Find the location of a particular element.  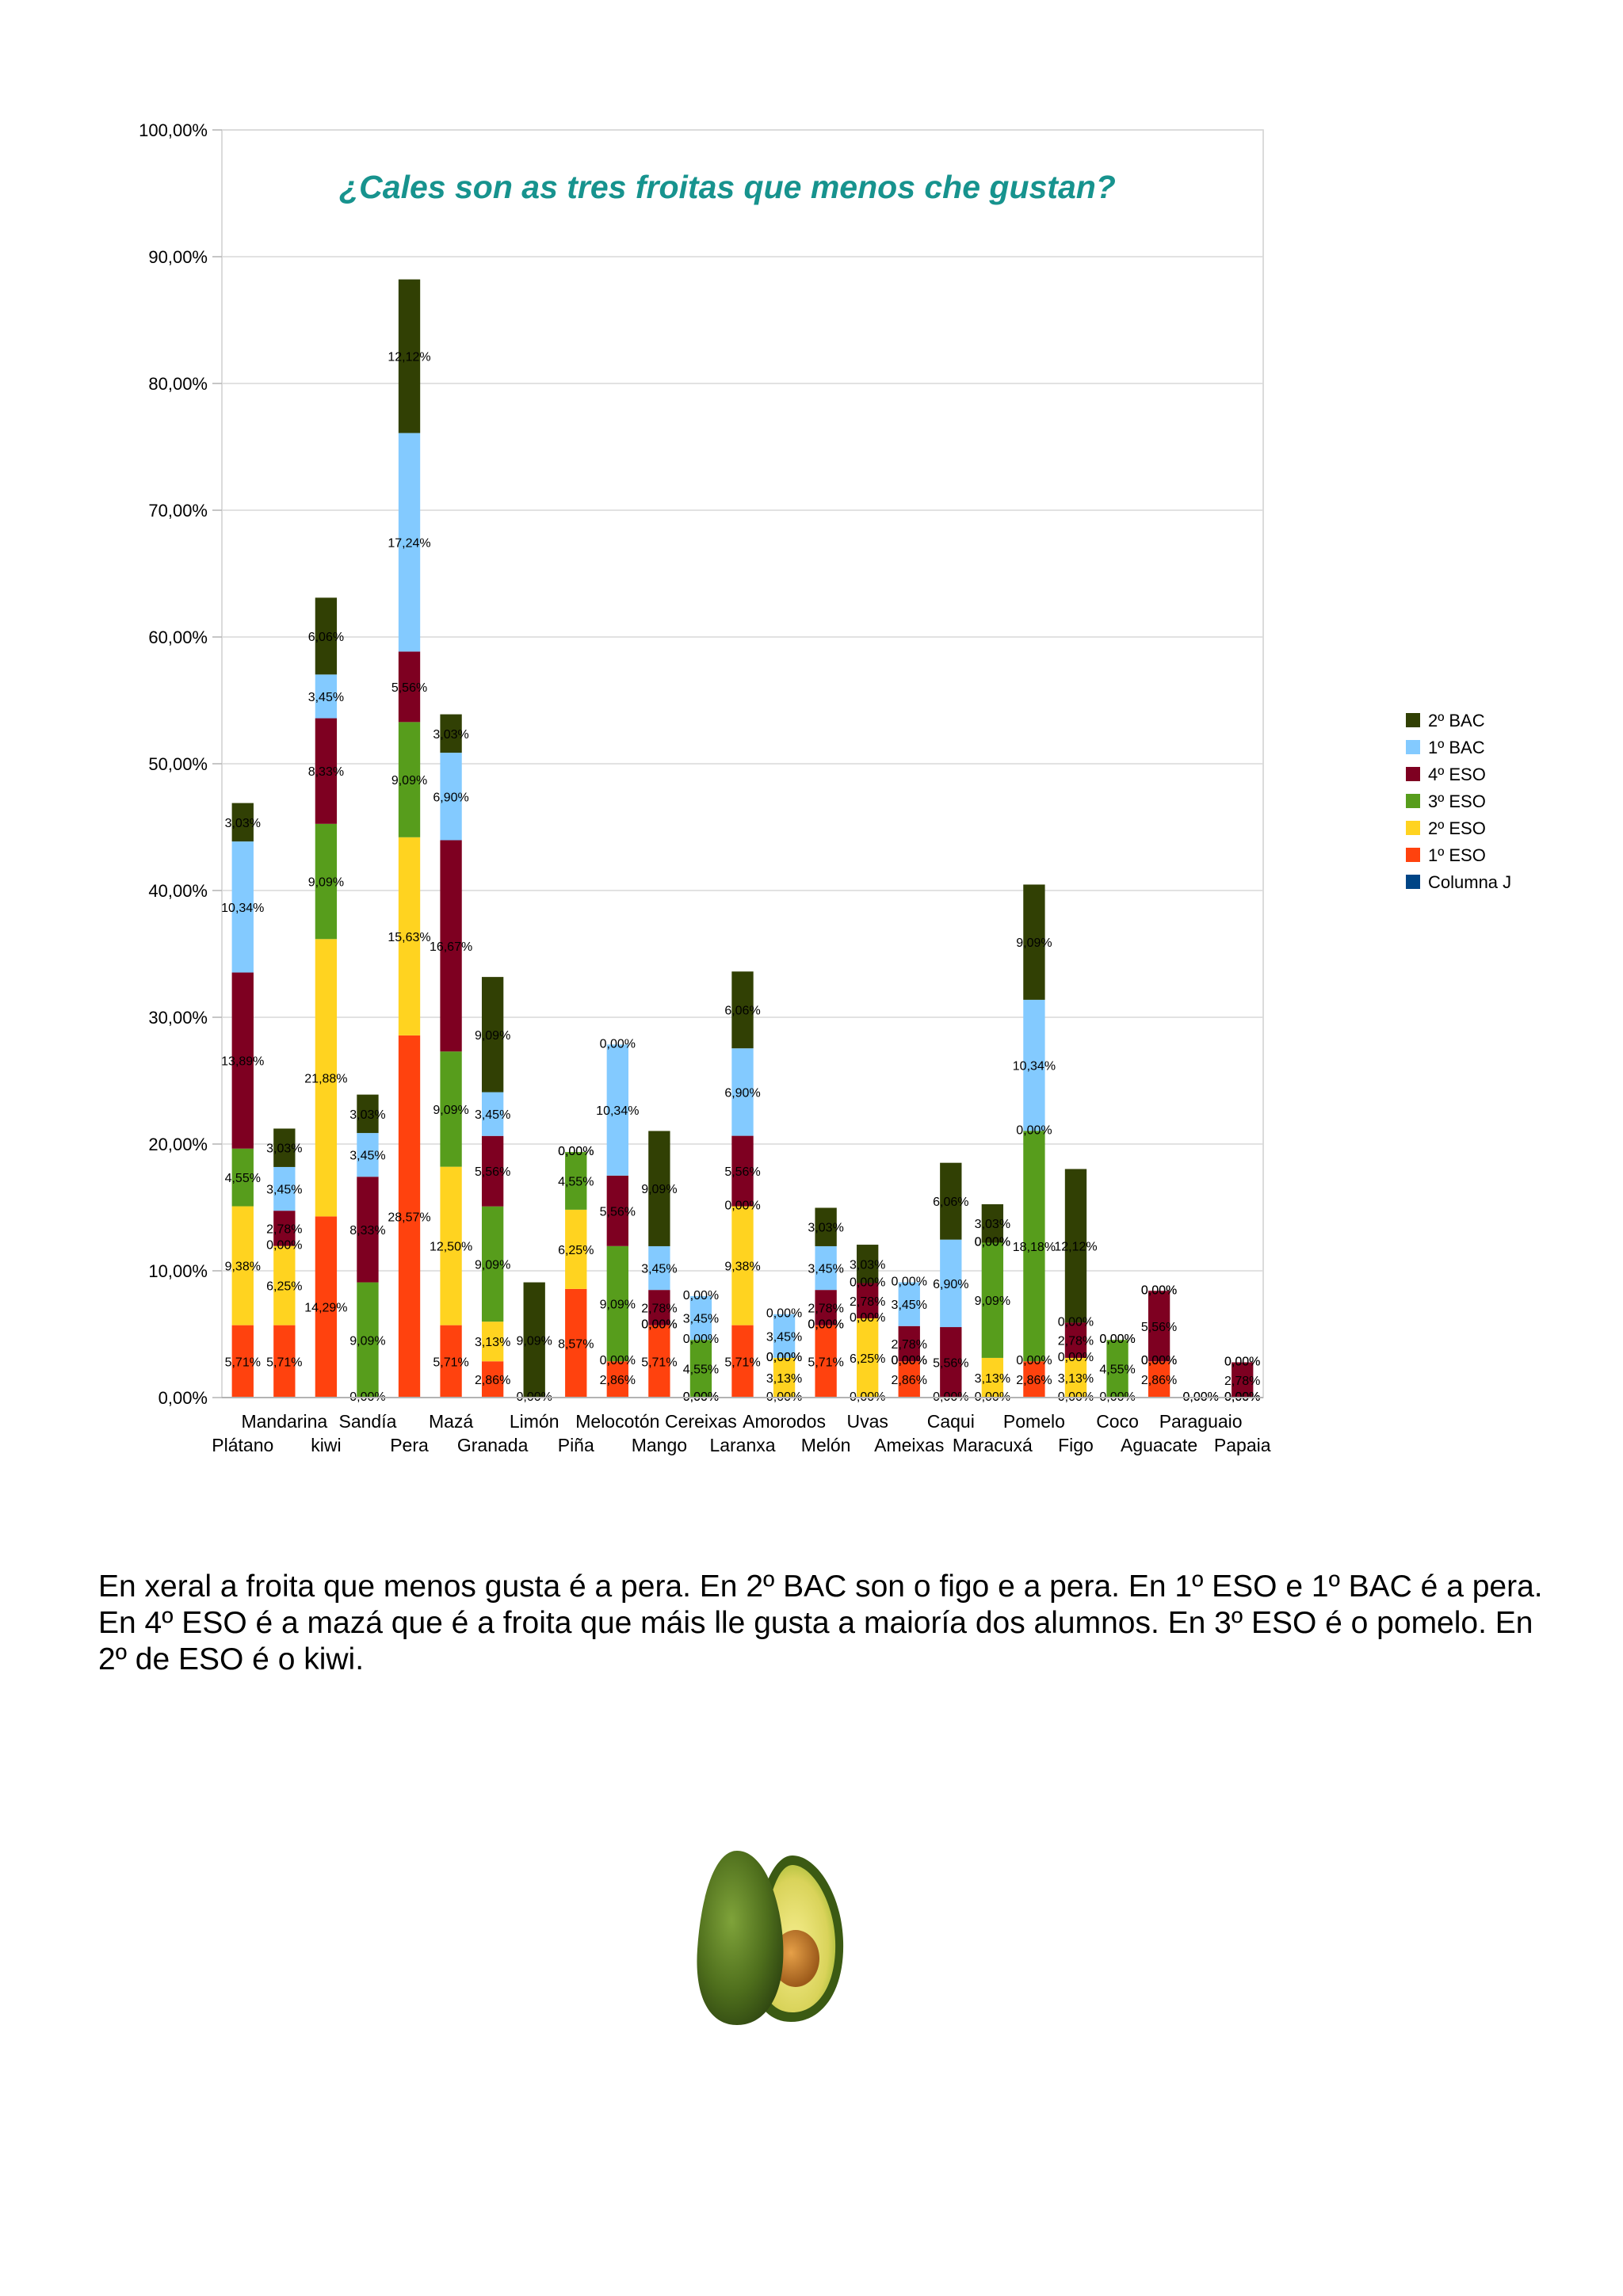

data-label: 15,63% is located at coordinates (409, 937).